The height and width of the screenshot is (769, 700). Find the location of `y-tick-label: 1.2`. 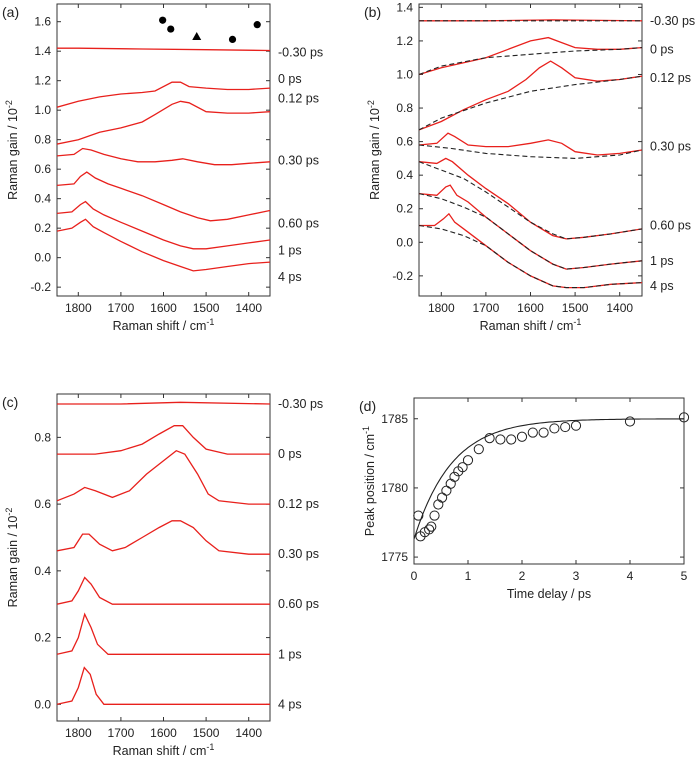

y-tick-label: 1.2 is located at coordinates (404, 41).